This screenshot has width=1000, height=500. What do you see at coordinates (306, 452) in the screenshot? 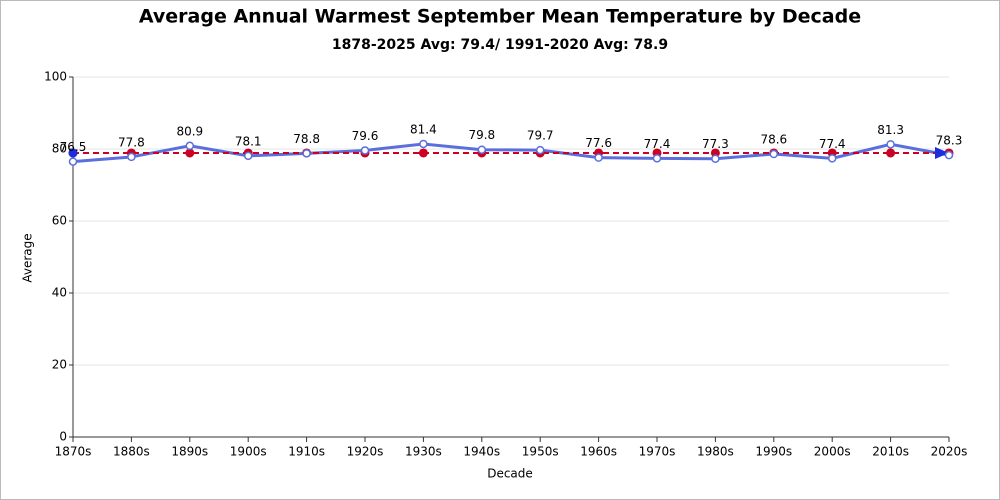
I see `x-tick-label: 1910s` at bounding box center [306, 452].